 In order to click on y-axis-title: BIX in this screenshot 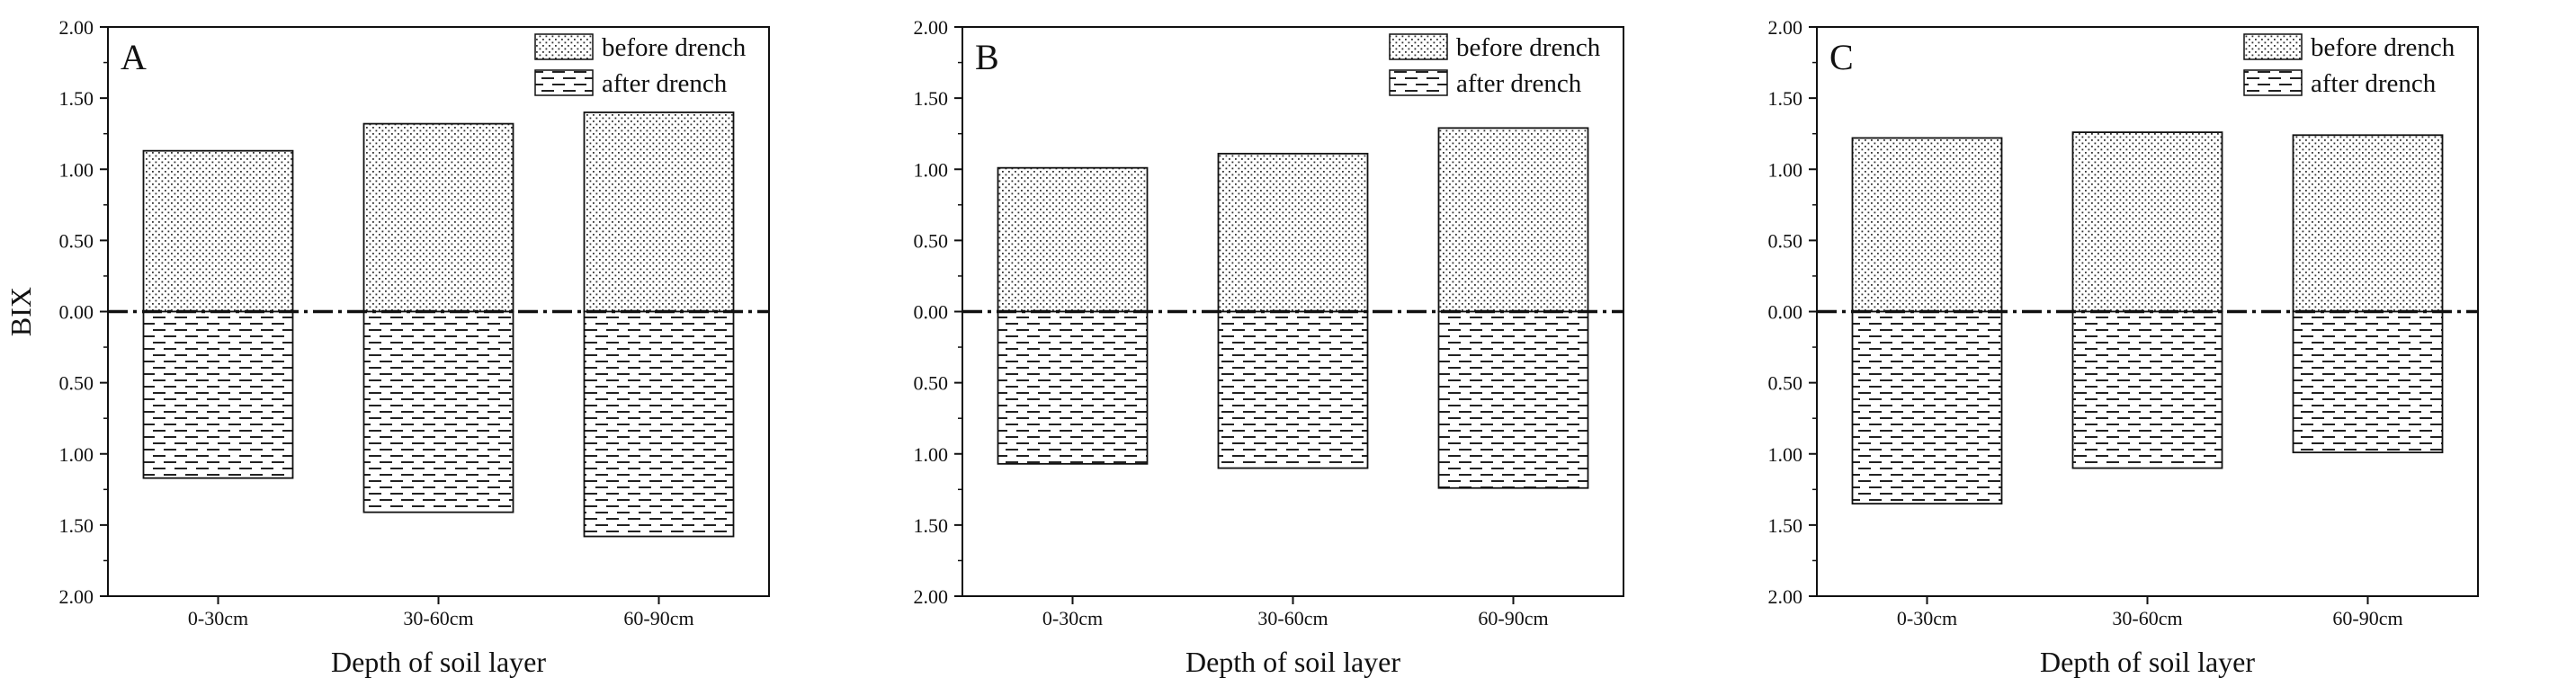, I will do `click(20, 311)`.